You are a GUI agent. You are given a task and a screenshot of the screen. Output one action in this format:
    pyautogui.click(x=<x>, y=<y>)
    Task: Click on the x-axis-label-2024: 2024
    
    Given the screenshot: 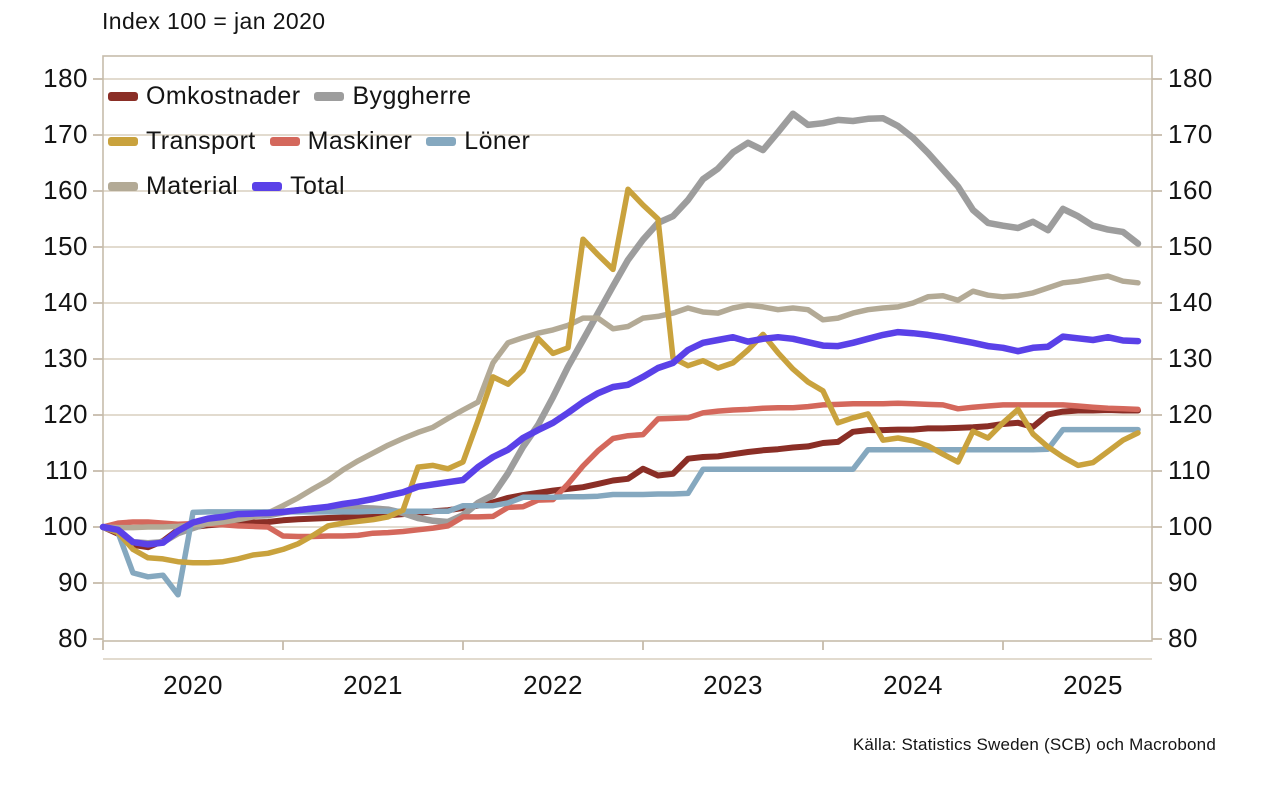 What is the action you would take?
    pyautogui.click(x=913, y=685)
    